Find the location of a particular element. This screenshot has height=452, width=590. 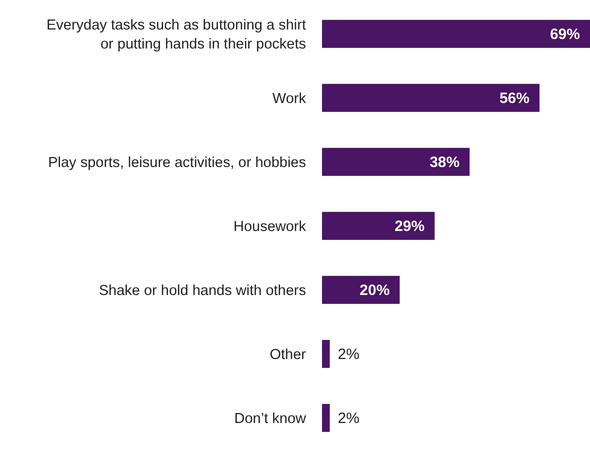

data-label: 38% is located at coordinates (445, 162).